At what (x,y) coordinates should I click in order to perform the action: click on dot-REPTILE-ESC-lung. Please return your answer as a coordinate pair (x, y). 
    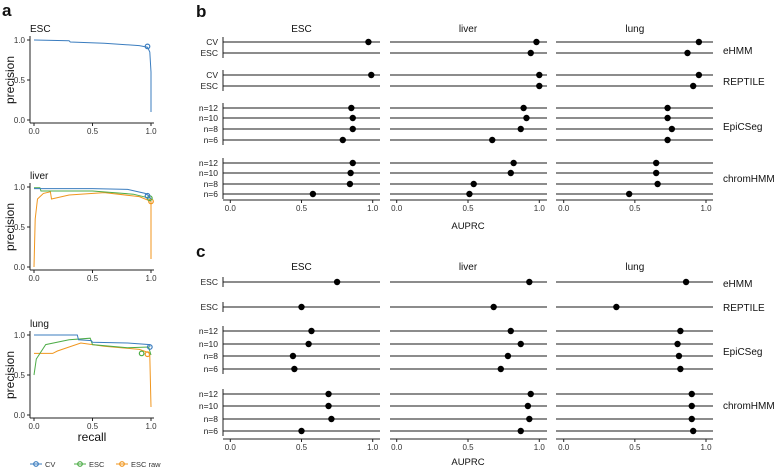
    Looking at the image, I should click on (616, 307).